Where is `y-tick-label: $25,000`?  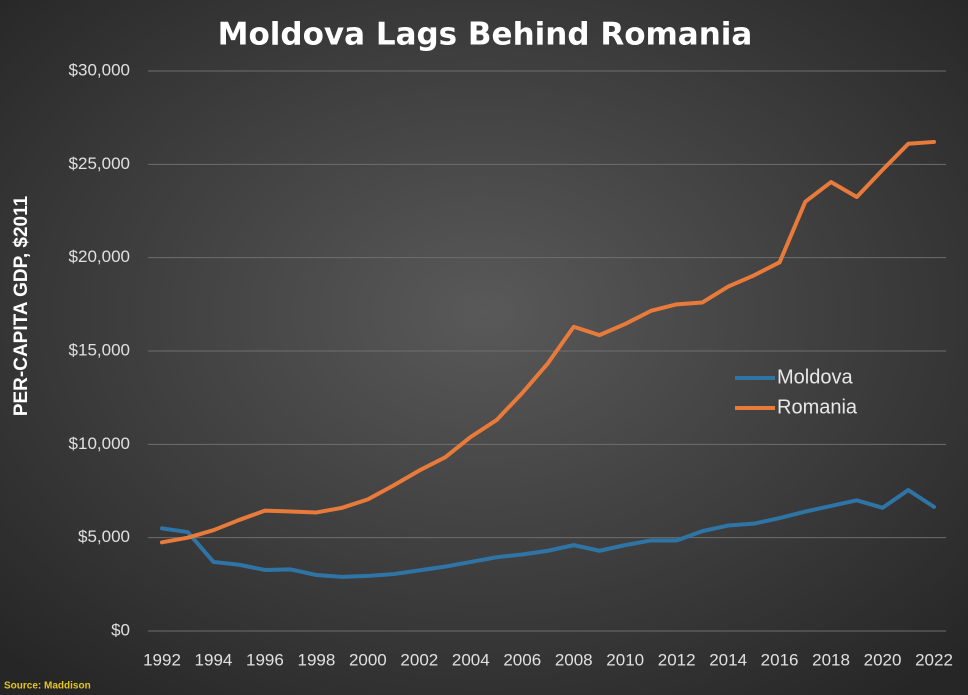
y-tick-label: $25,000 is located at coordinates (99, 163).